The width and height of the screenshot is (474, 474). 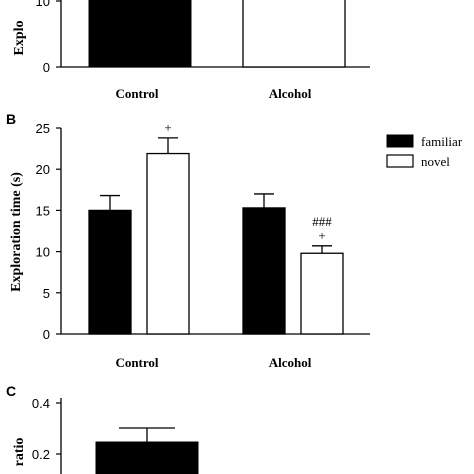 I want to click on panel-b-category-alcohol: Alcohol, so click(x=290, y=362).